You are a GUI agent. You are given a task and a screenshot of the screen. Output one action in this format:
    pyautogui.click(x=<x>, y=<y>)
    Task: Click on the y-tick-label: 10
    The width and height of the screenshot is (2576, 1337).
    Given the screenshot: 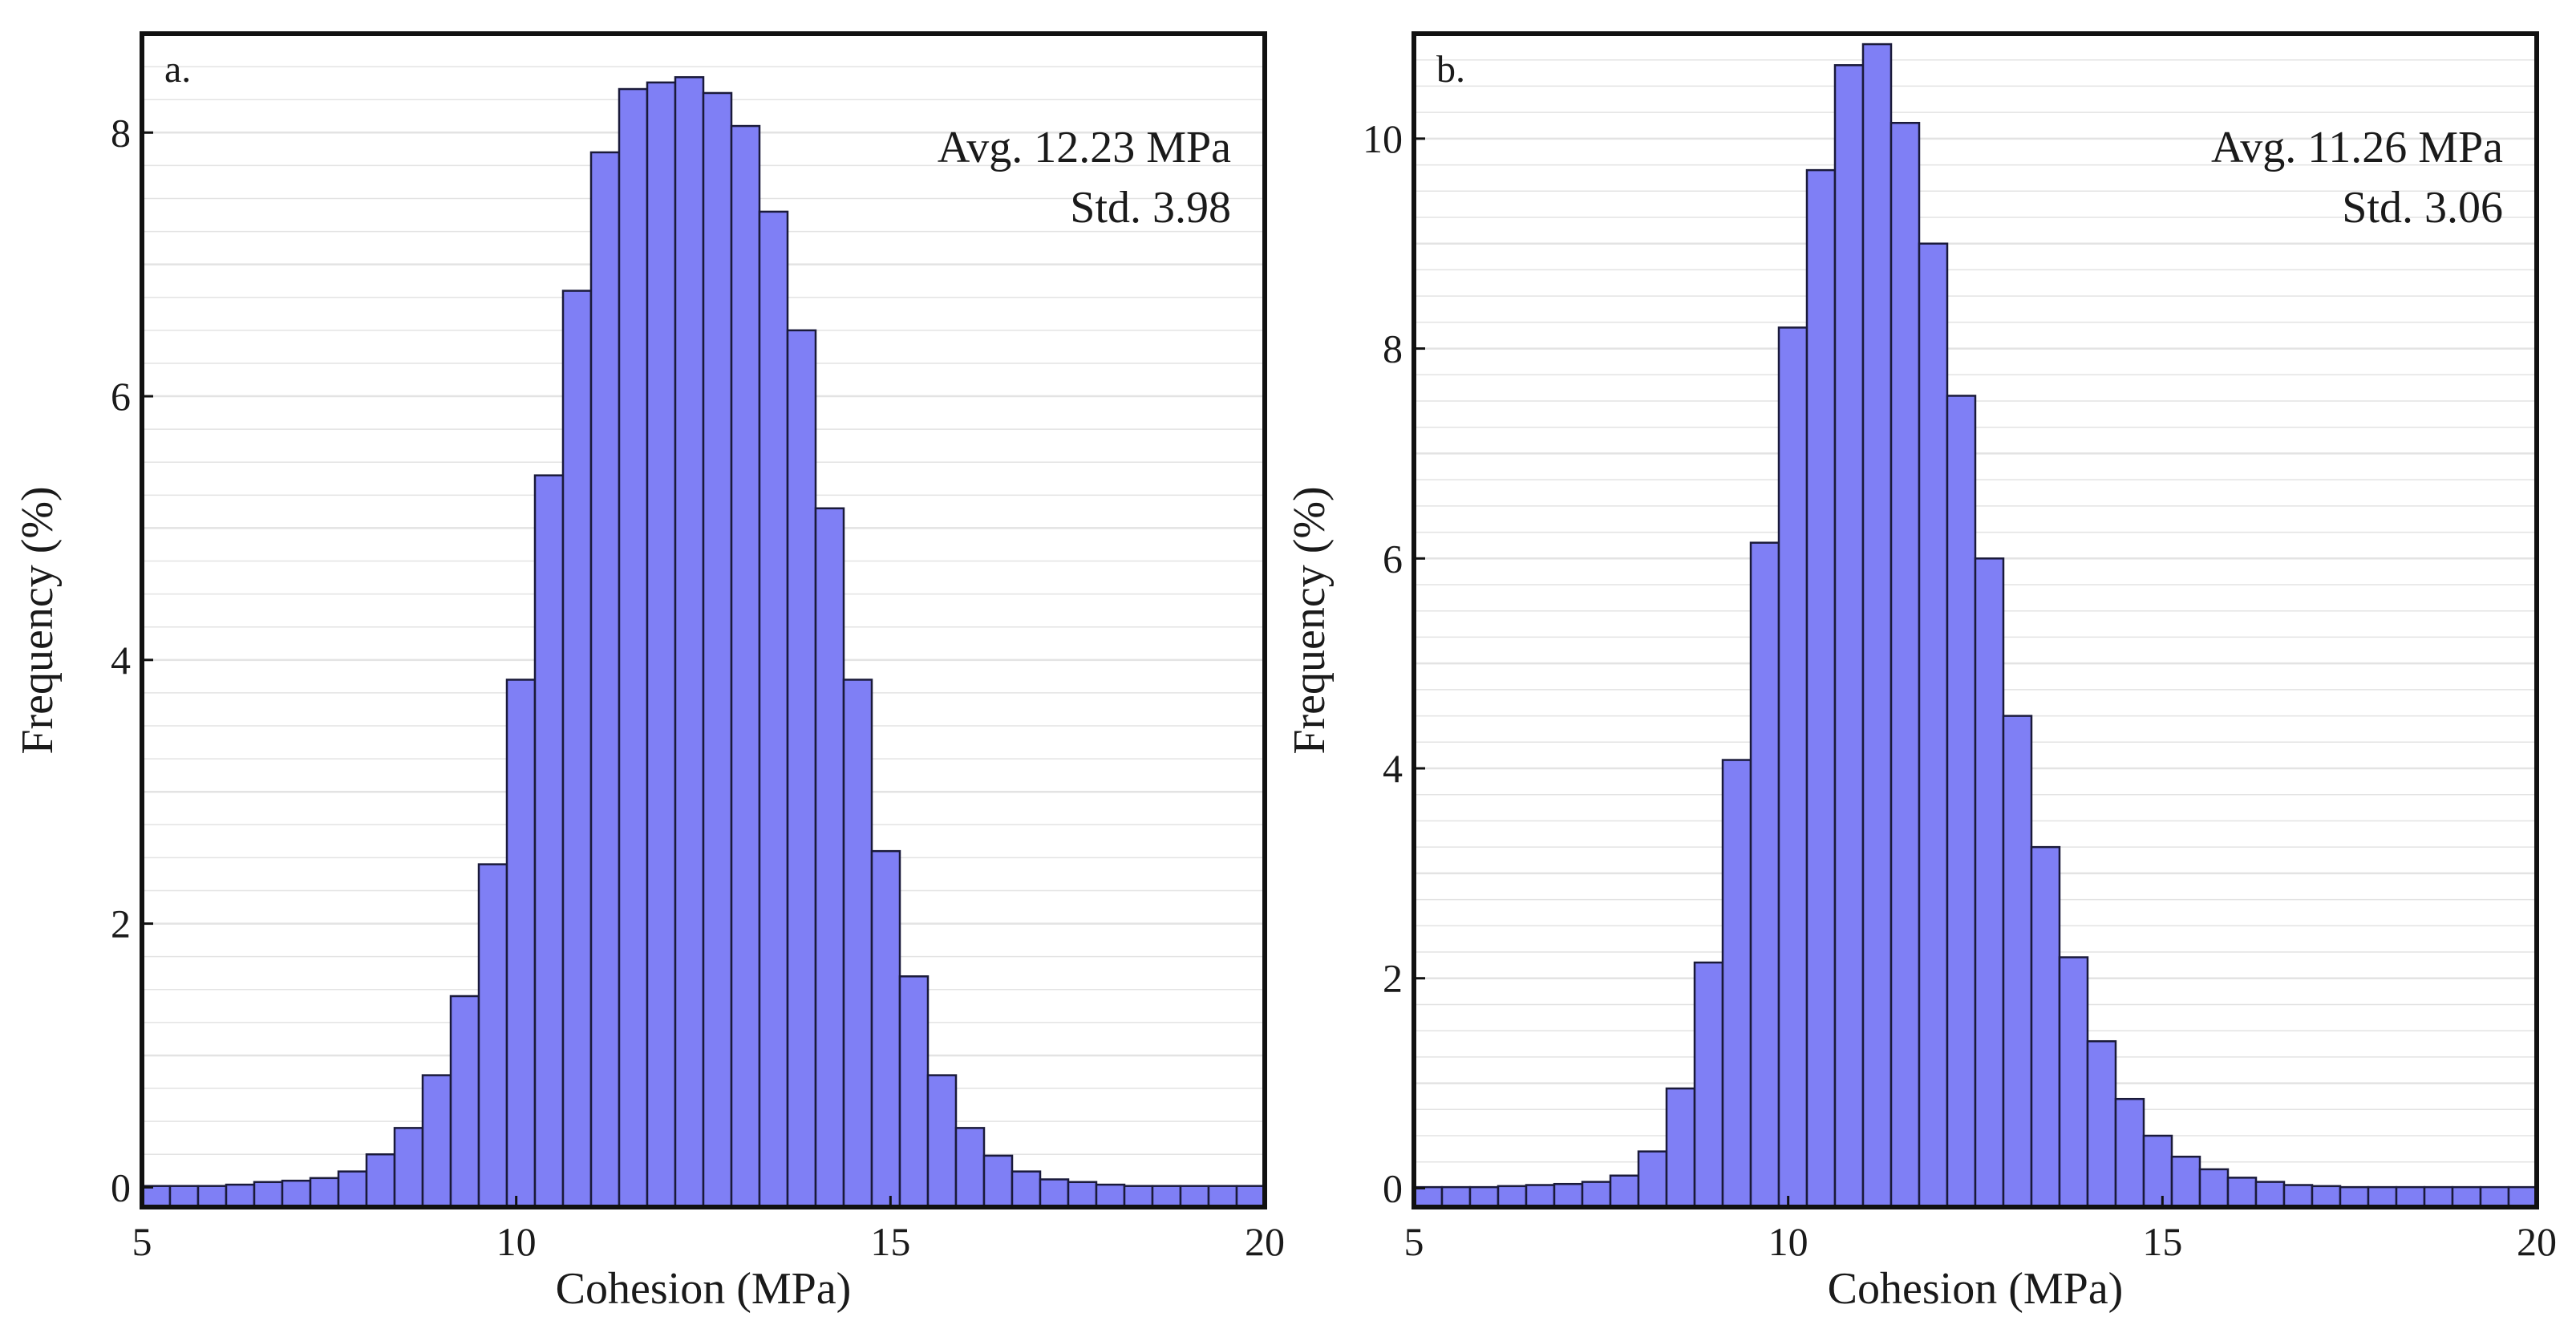 What is the action you would take?
    pyautogui.click(x=1383, y=138)
    